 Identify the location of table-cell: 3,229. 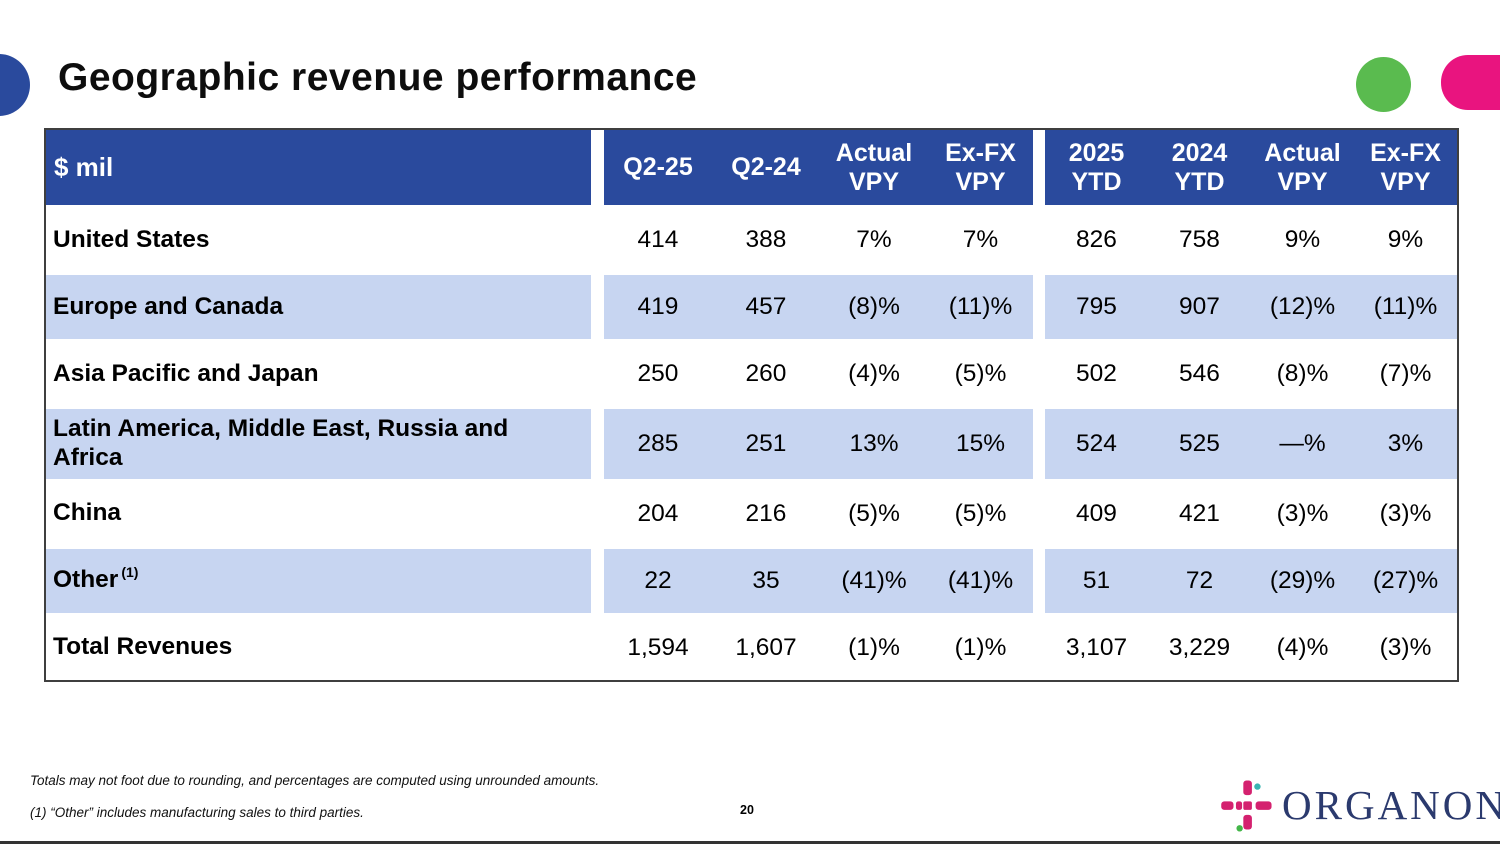
(1199, 647).